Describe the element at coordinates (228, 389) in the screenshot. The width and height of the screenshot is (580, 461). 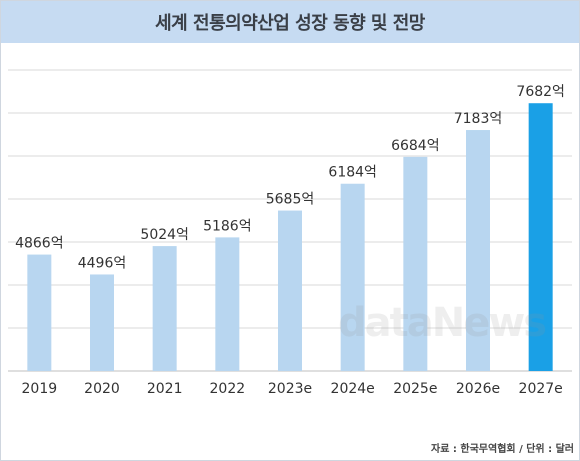
I see `x-tick-label-2022: 2022` at that location.